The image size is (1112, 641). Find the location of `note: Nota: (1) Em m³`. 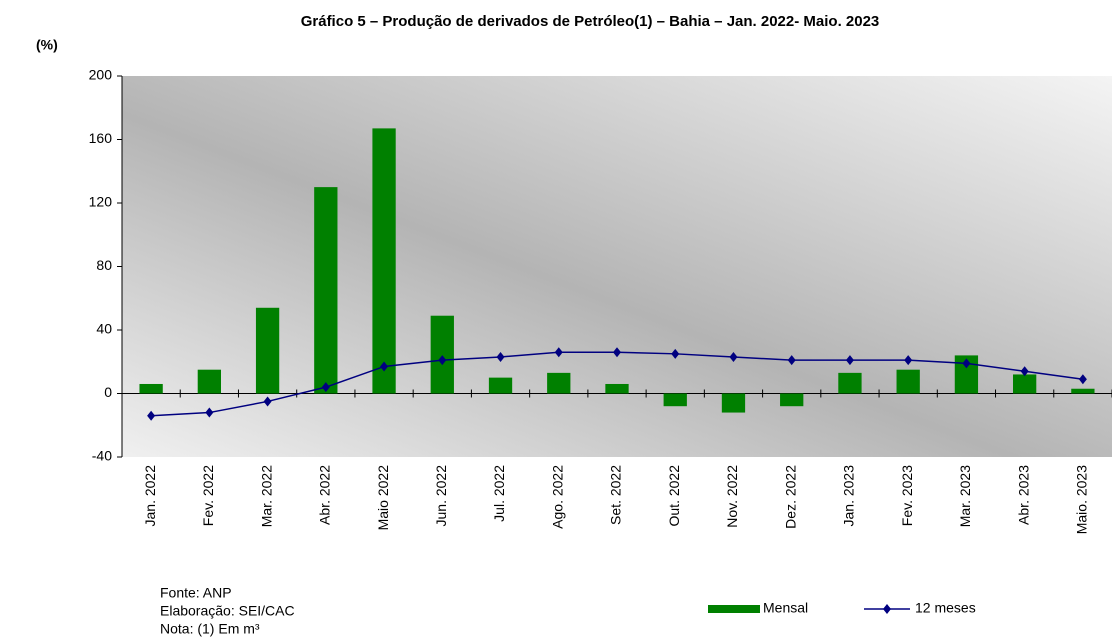

note: Nota: (1) Em m³ is located at coordinates (210, 629).